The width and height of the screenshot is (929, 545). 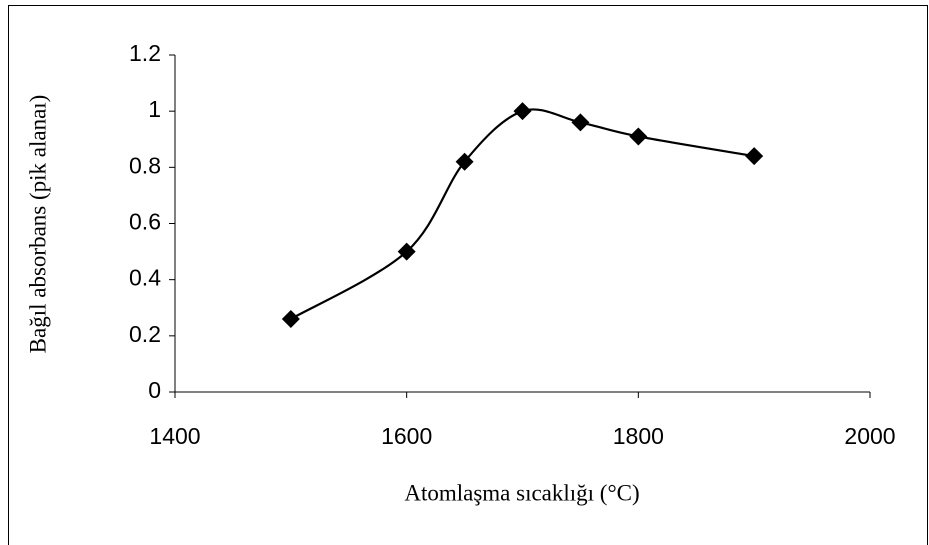 What do you see at coordinates (521, 492) in the screenshot?
I see `x-axis-label: Atomlaşma sıcaklığı (°C)` at bounding box center [521, 492].